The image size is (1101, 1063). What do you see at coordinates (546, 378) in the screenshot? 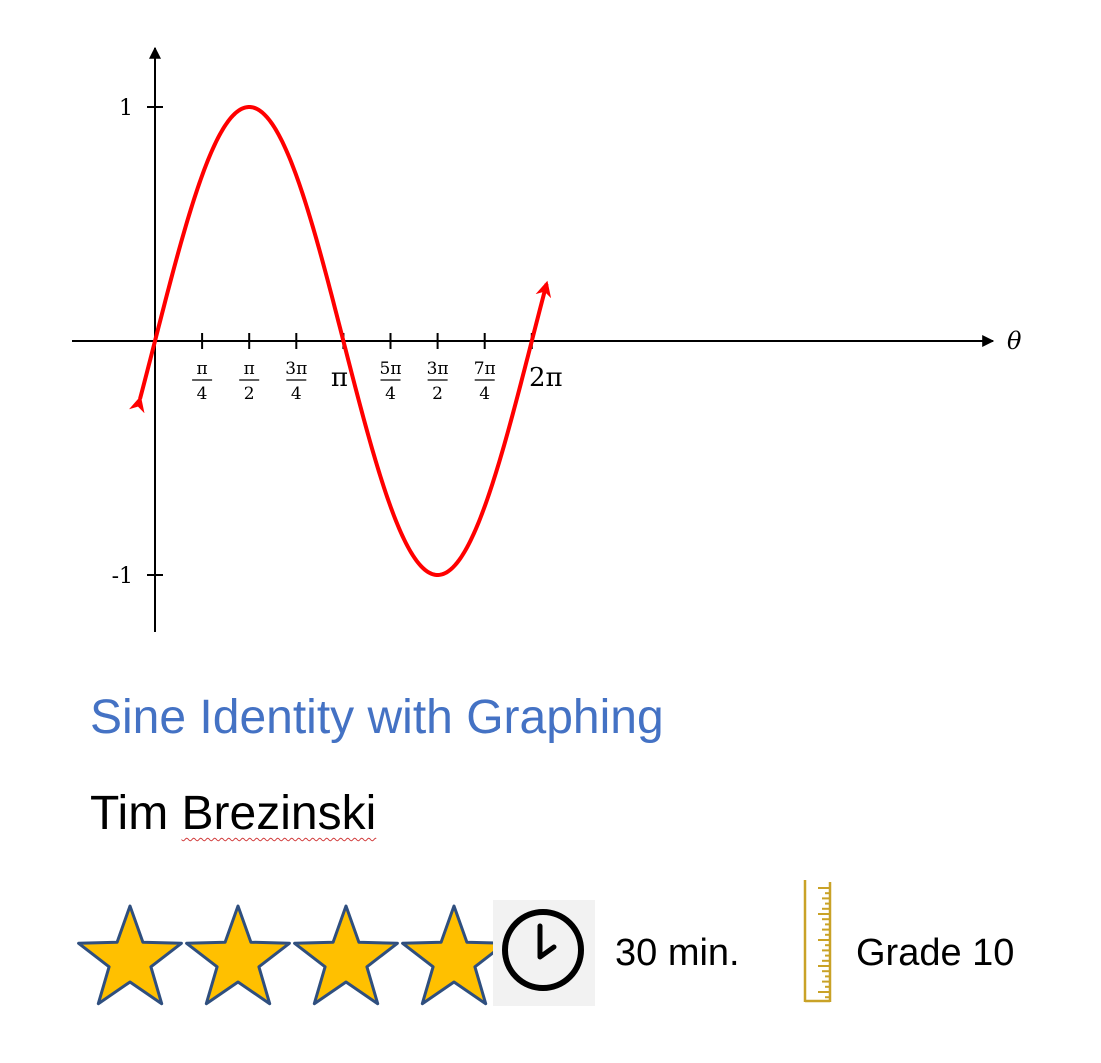
I see `x-tick-label: 2π` at bounding box center [546, 378].